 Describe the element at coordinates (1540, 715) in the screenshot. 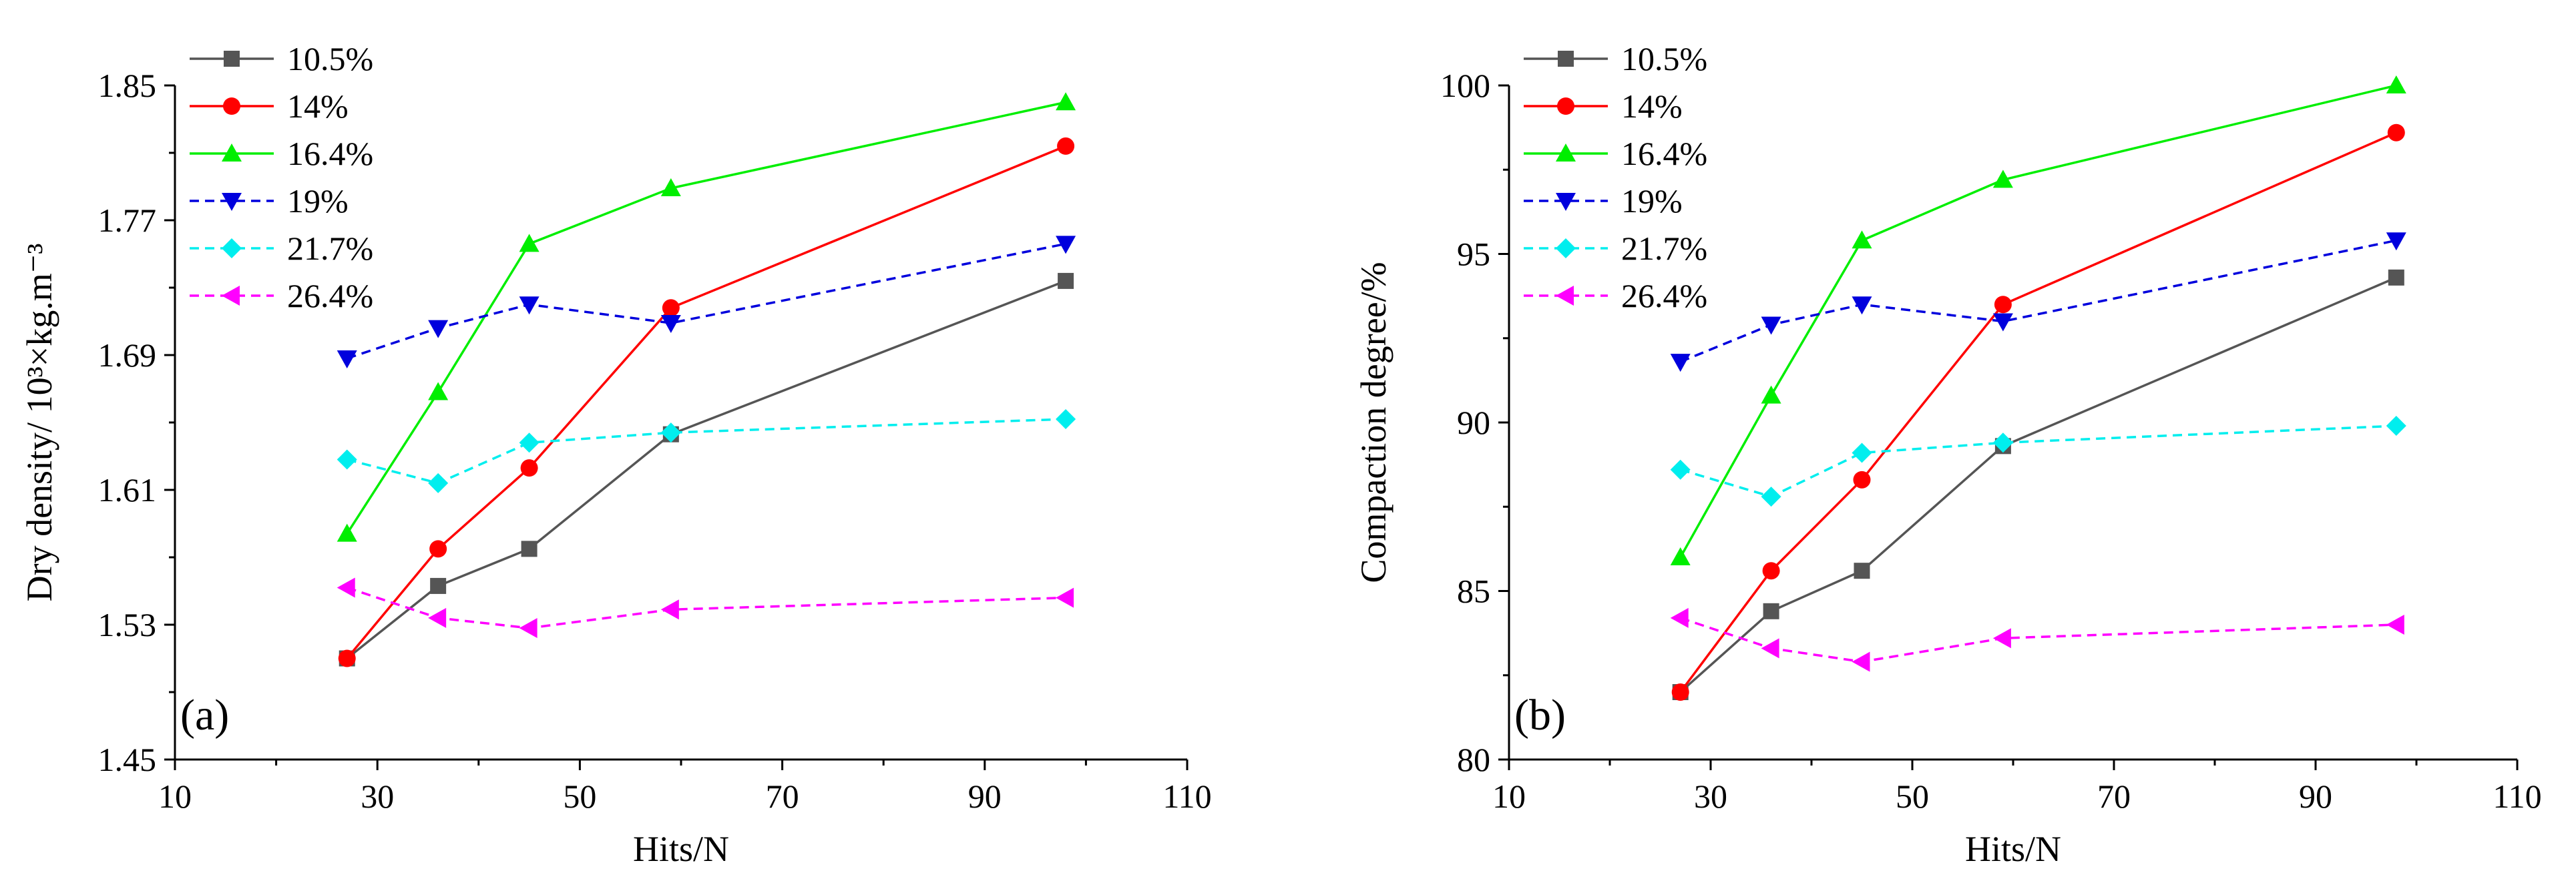

I see `panel-label: (b)` at that location.